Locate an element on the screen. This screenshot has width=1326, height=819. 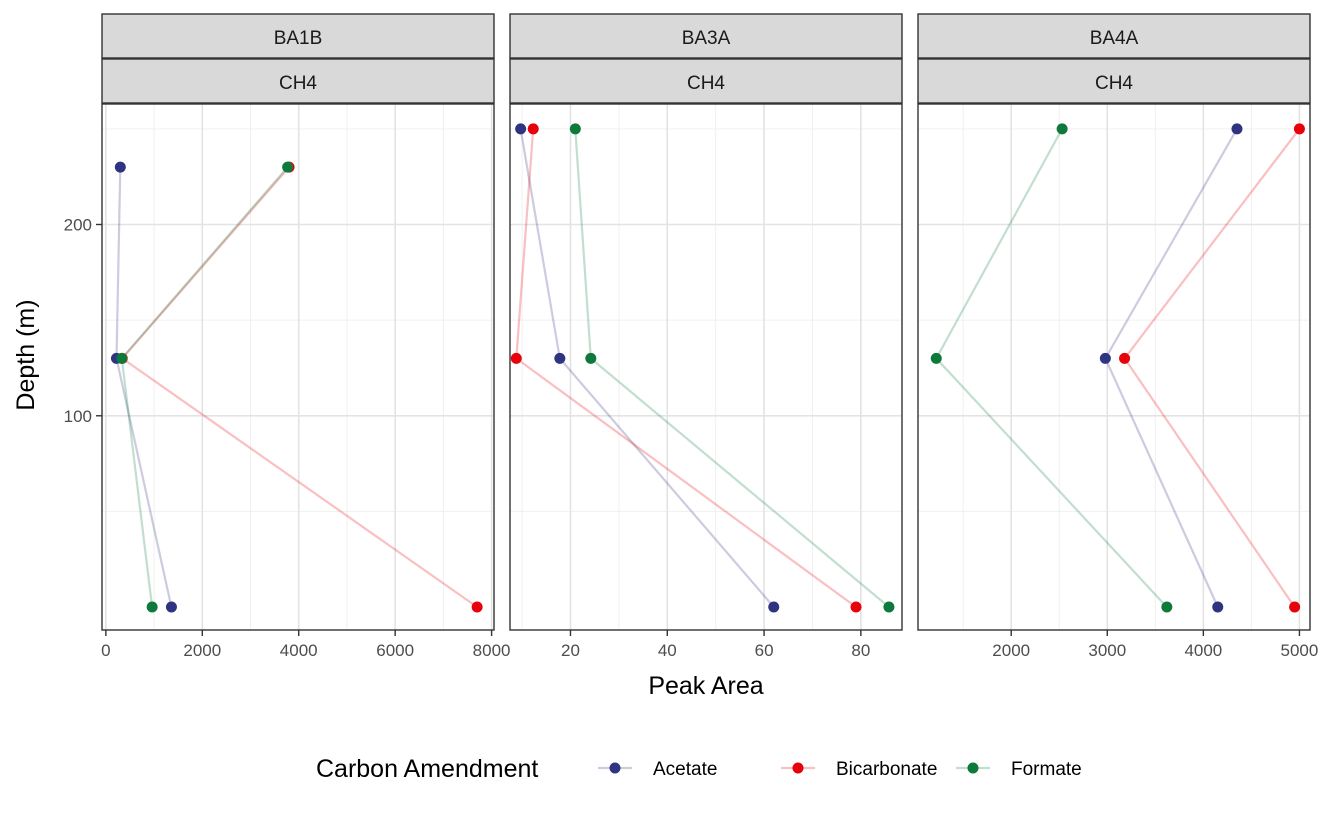
x-tick-label: 40 is located at coordinates (667, 650).